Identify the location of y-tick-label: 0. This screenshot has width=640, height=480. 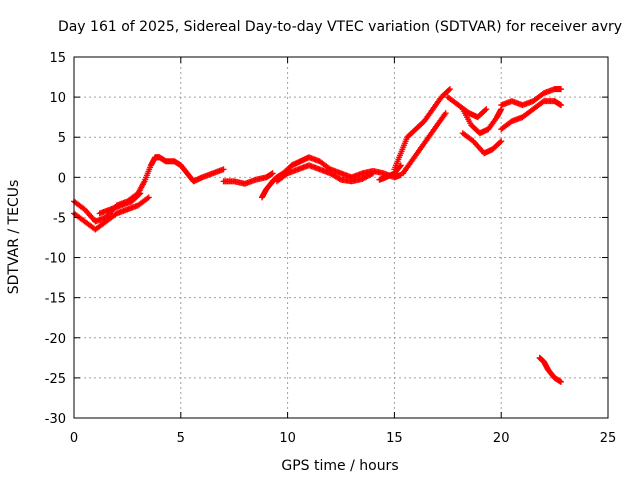
(62, 178).